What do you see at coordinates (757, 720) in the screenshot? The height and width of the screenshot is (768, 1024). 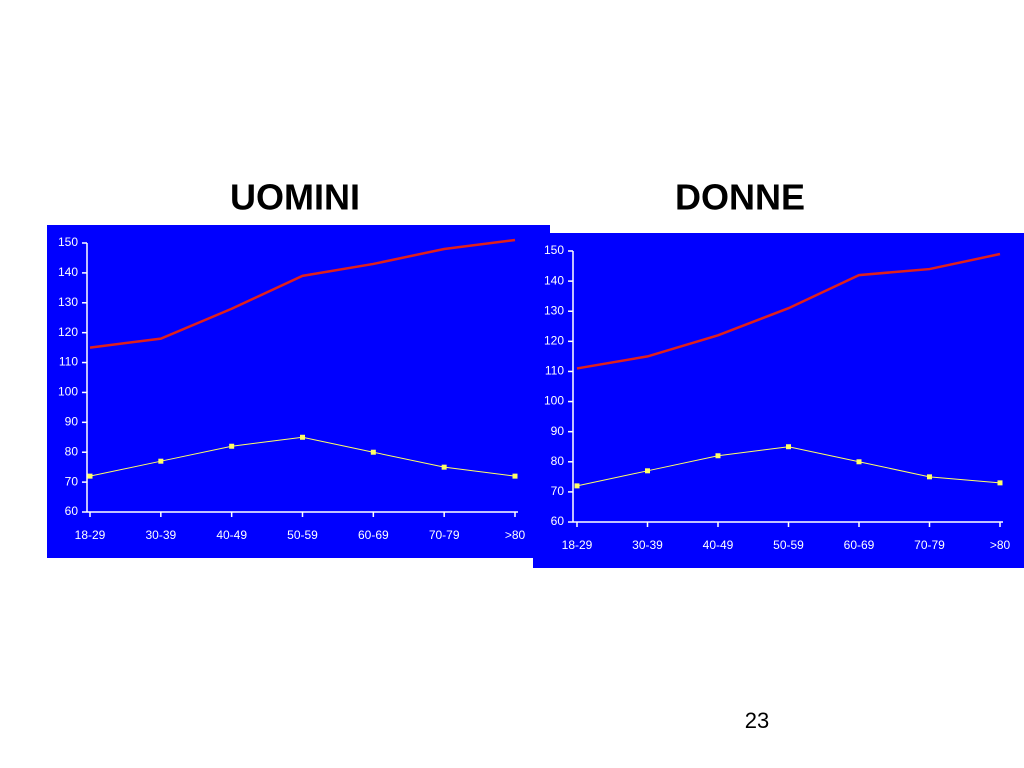 I see `page-number: 23` at bounding box center [757, 720].